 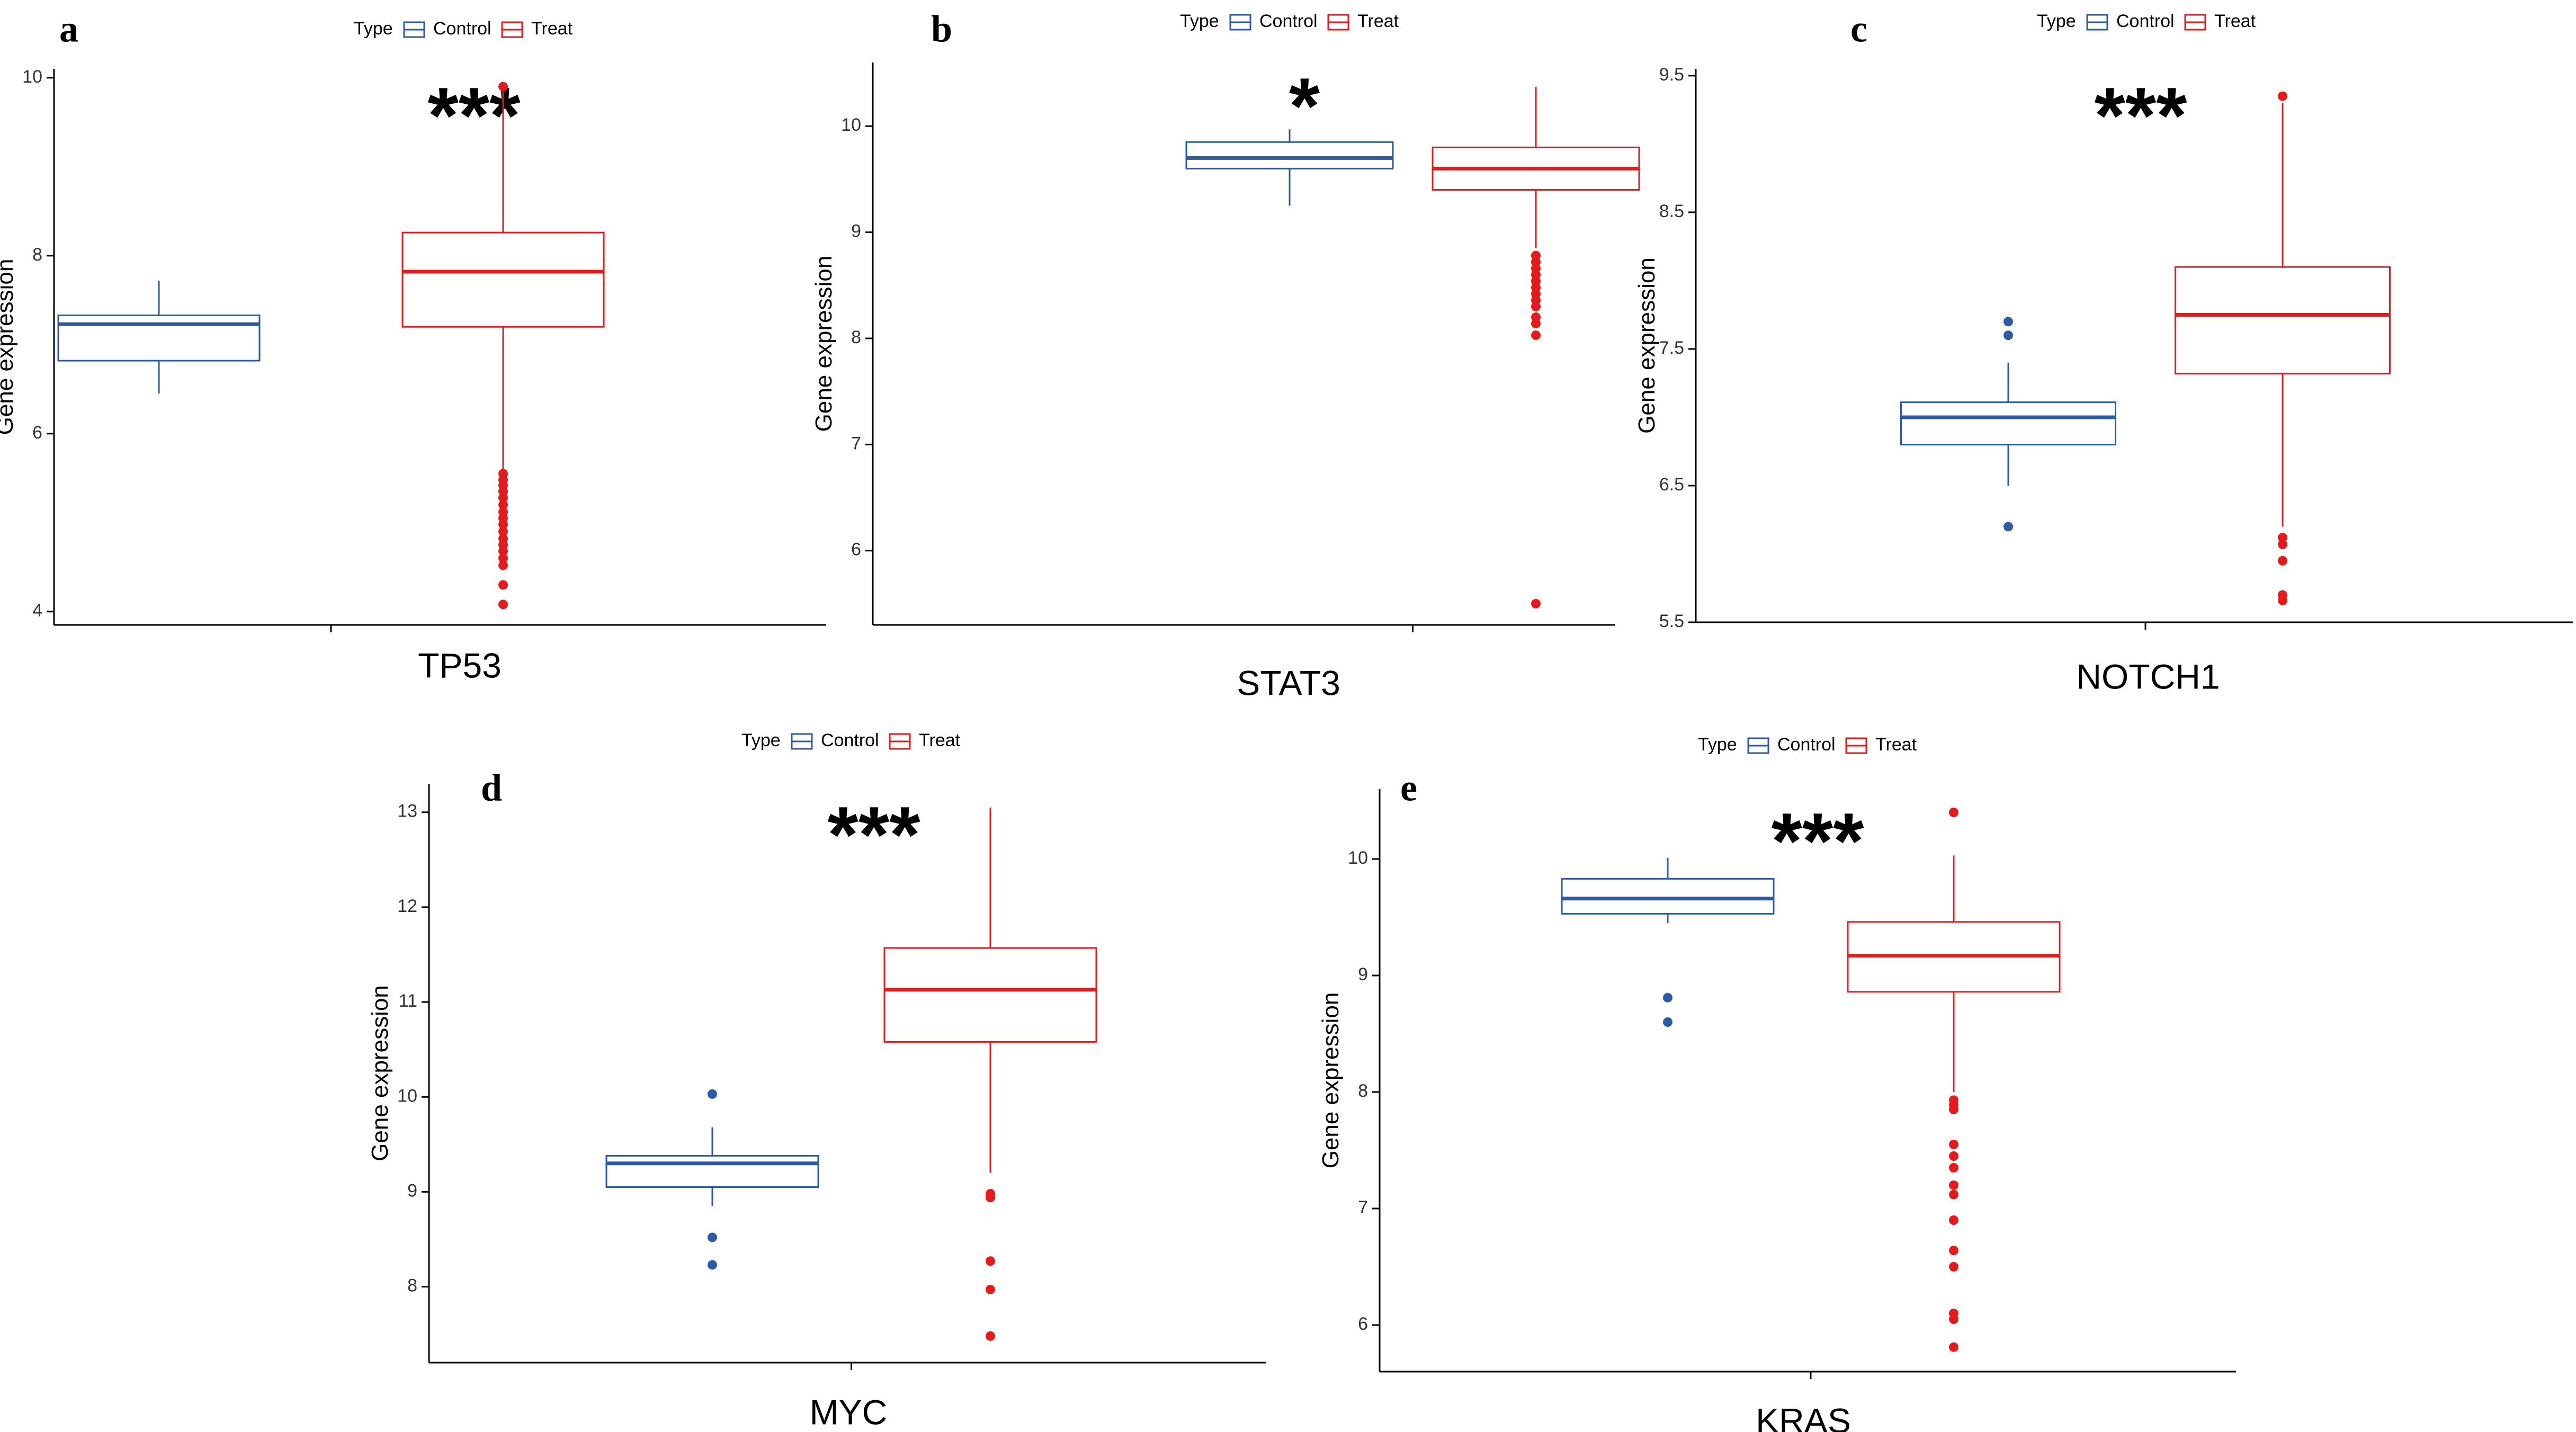 I want to click on panel-letter: b, so click(x=941, y=29).